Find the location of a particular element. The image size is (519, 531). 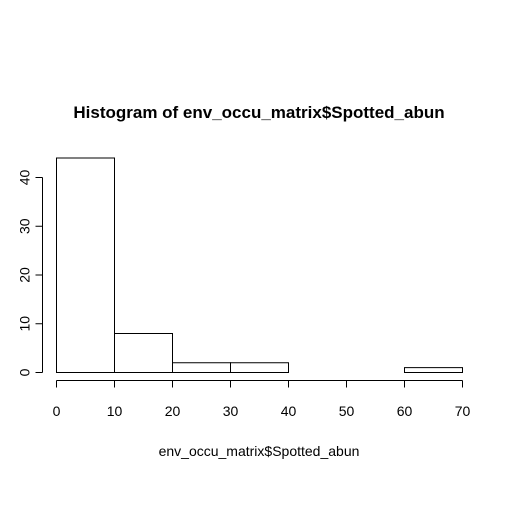

x-tick-label: 70 is located at coordinates (463, 411).